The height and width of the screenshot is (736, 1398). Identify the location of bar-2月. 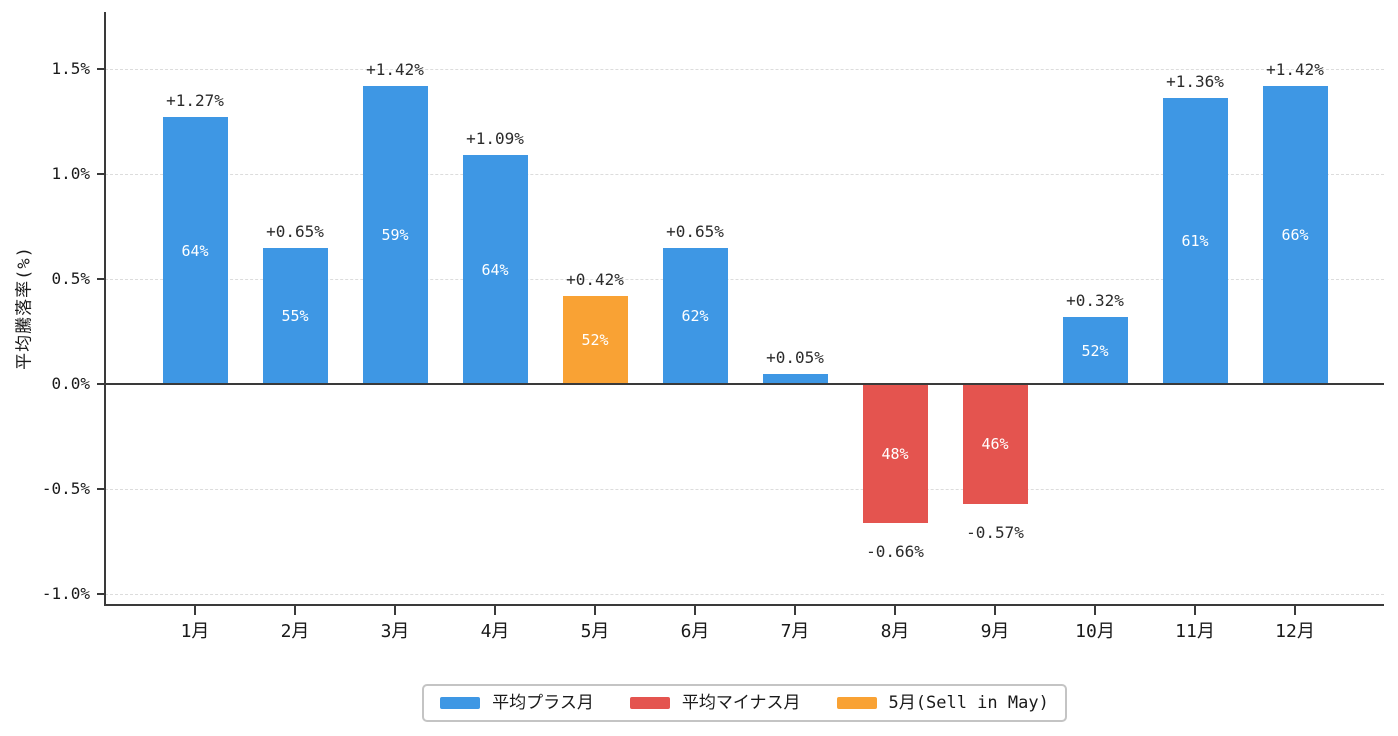
(295, 316).